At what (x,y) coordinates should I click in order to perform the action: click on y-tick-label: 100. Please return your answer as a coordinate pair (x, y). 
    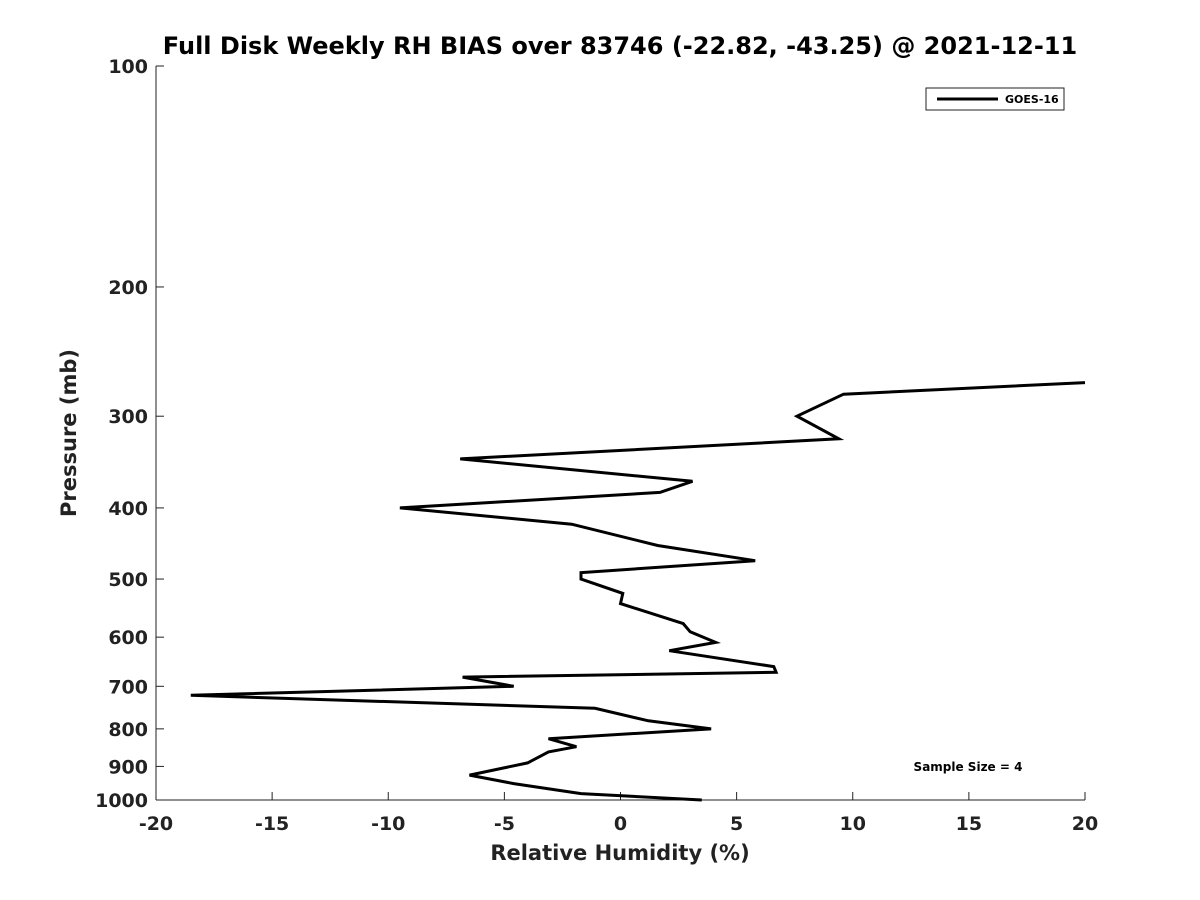
    Looking at the image, I should click on (128, 67).